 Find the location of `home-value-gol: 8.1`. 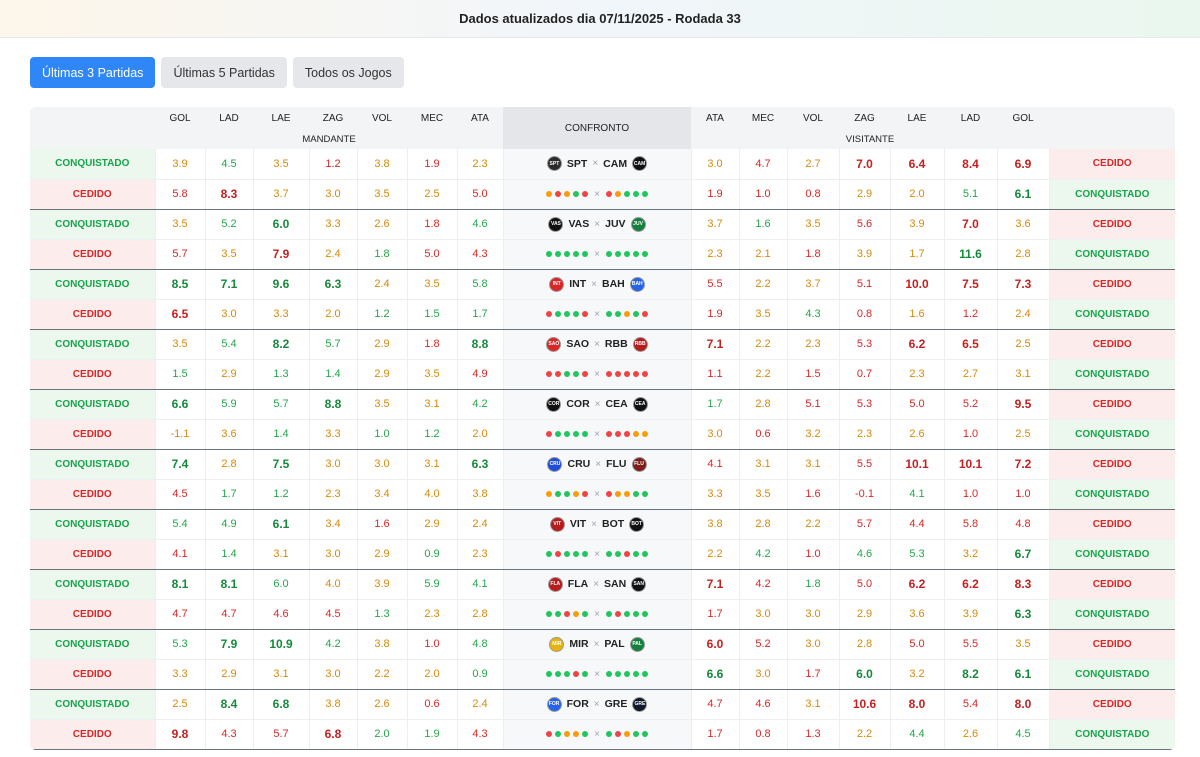

home-value-gol: 8.1 is located at coordinates (179, 584).